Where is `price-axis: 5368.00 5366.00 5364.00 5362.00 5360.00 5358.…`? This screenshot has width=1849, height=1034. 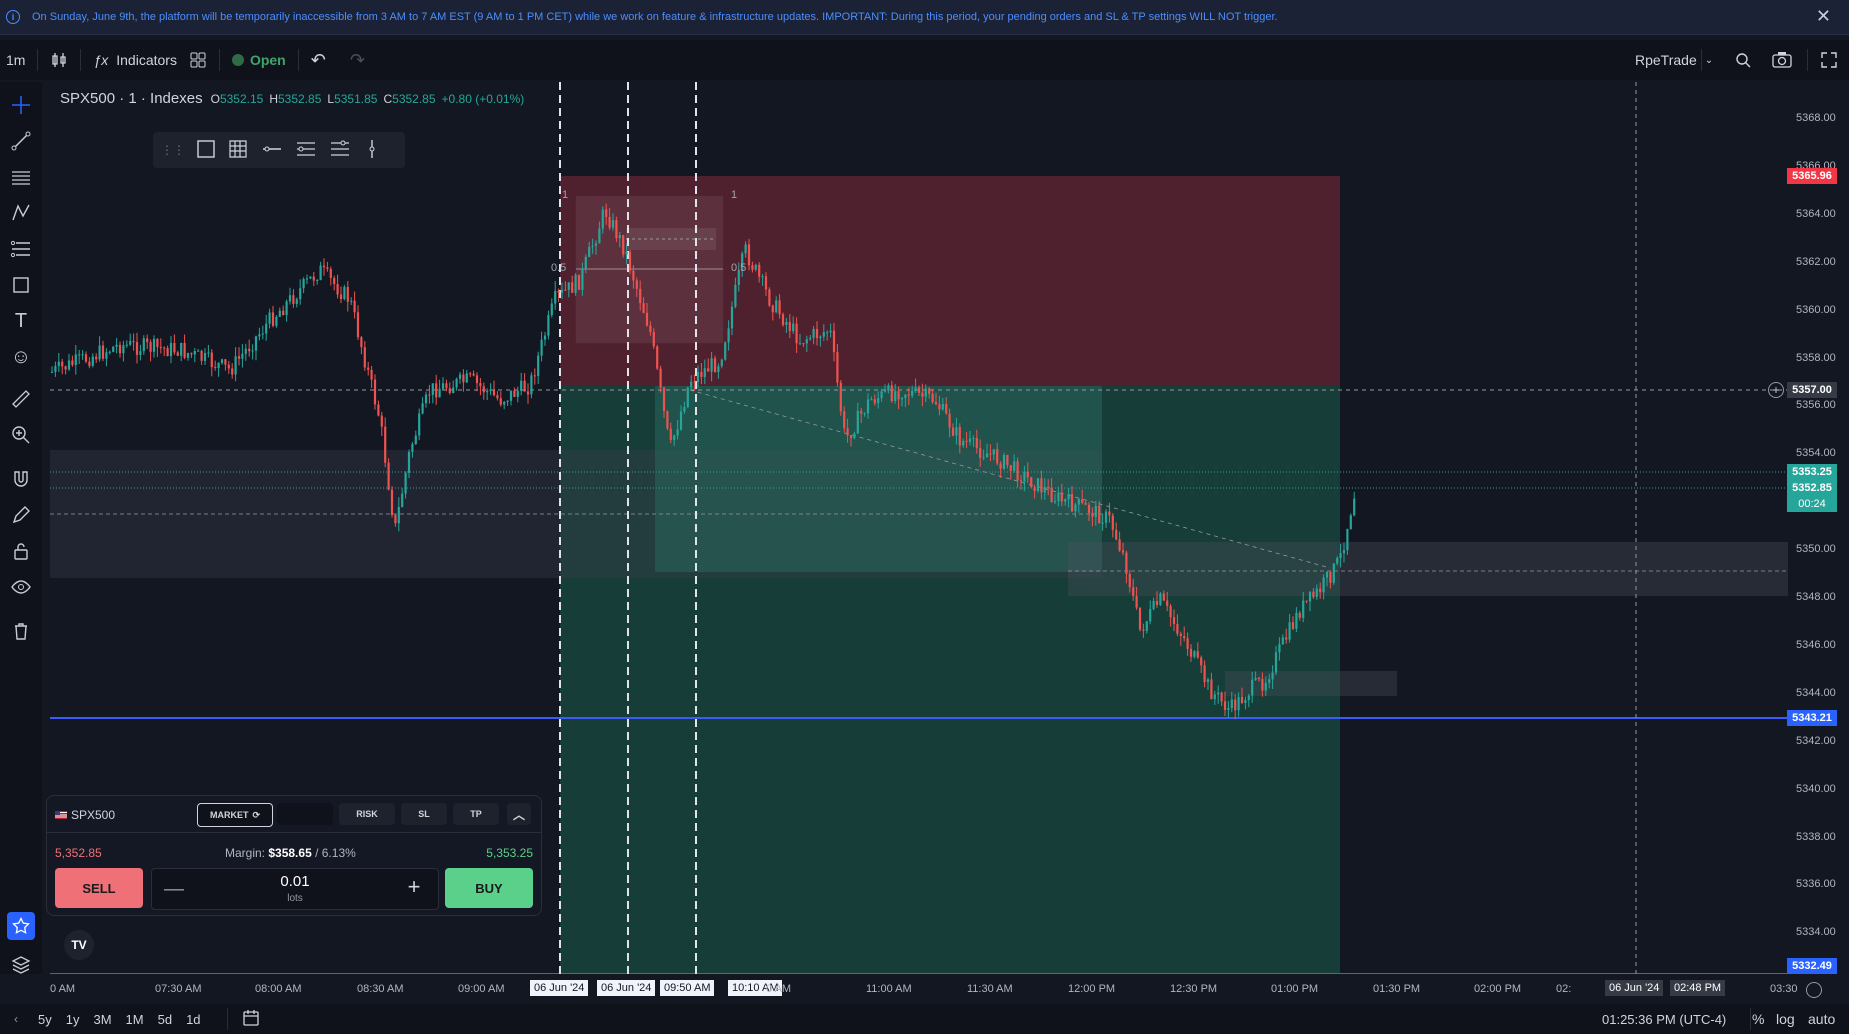
price-axis: 5368.00 5366.00 5364.00 5362.00 5360.00 5358.… is located at coordinates (1819, 527).